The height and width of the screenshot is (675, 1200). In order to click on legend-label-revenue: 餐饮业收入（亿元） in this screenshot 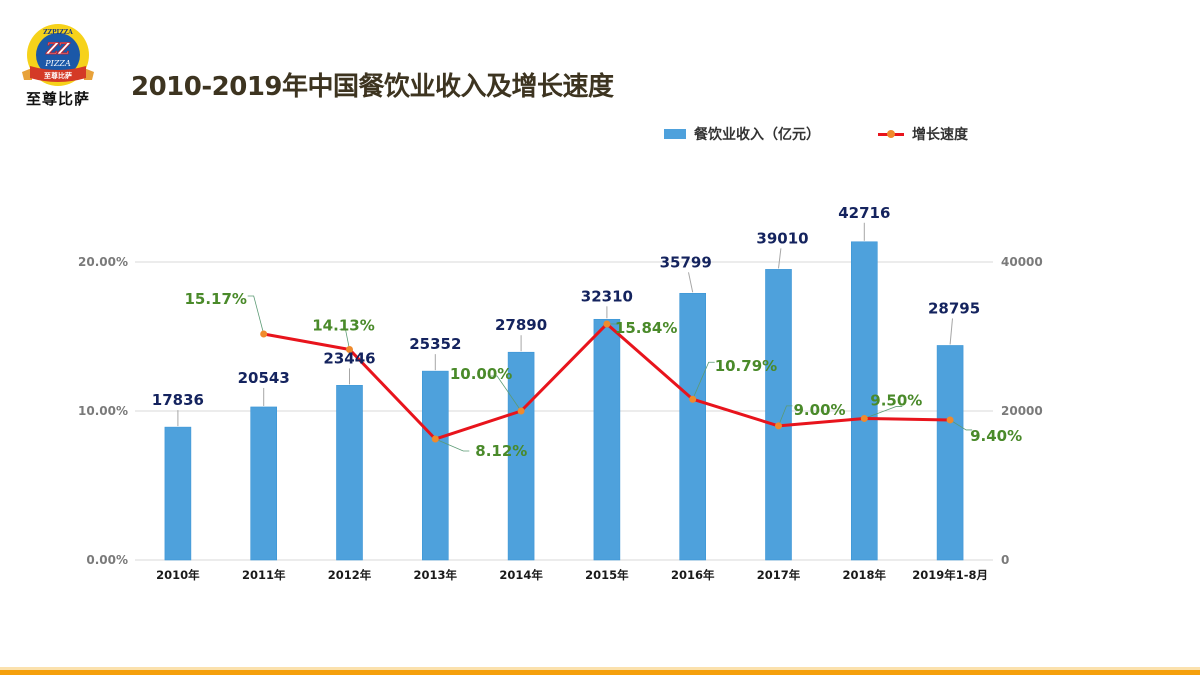, I will do `click(757, 135)`.